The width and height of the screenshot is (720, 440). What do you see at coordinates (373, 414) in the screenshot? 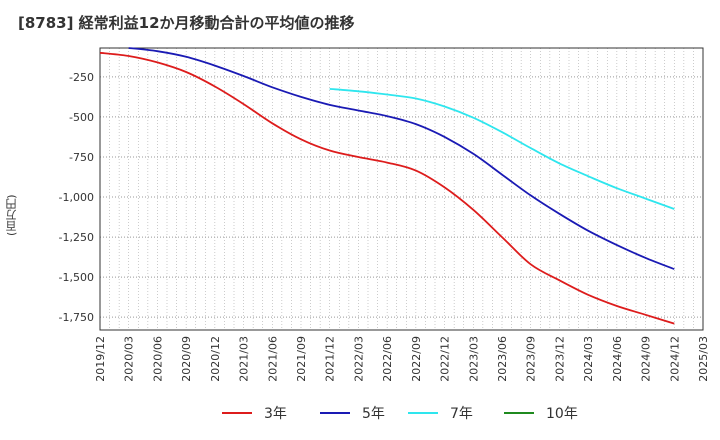
I see `legend-label-2: 5年` at bounding box center [373, 414].